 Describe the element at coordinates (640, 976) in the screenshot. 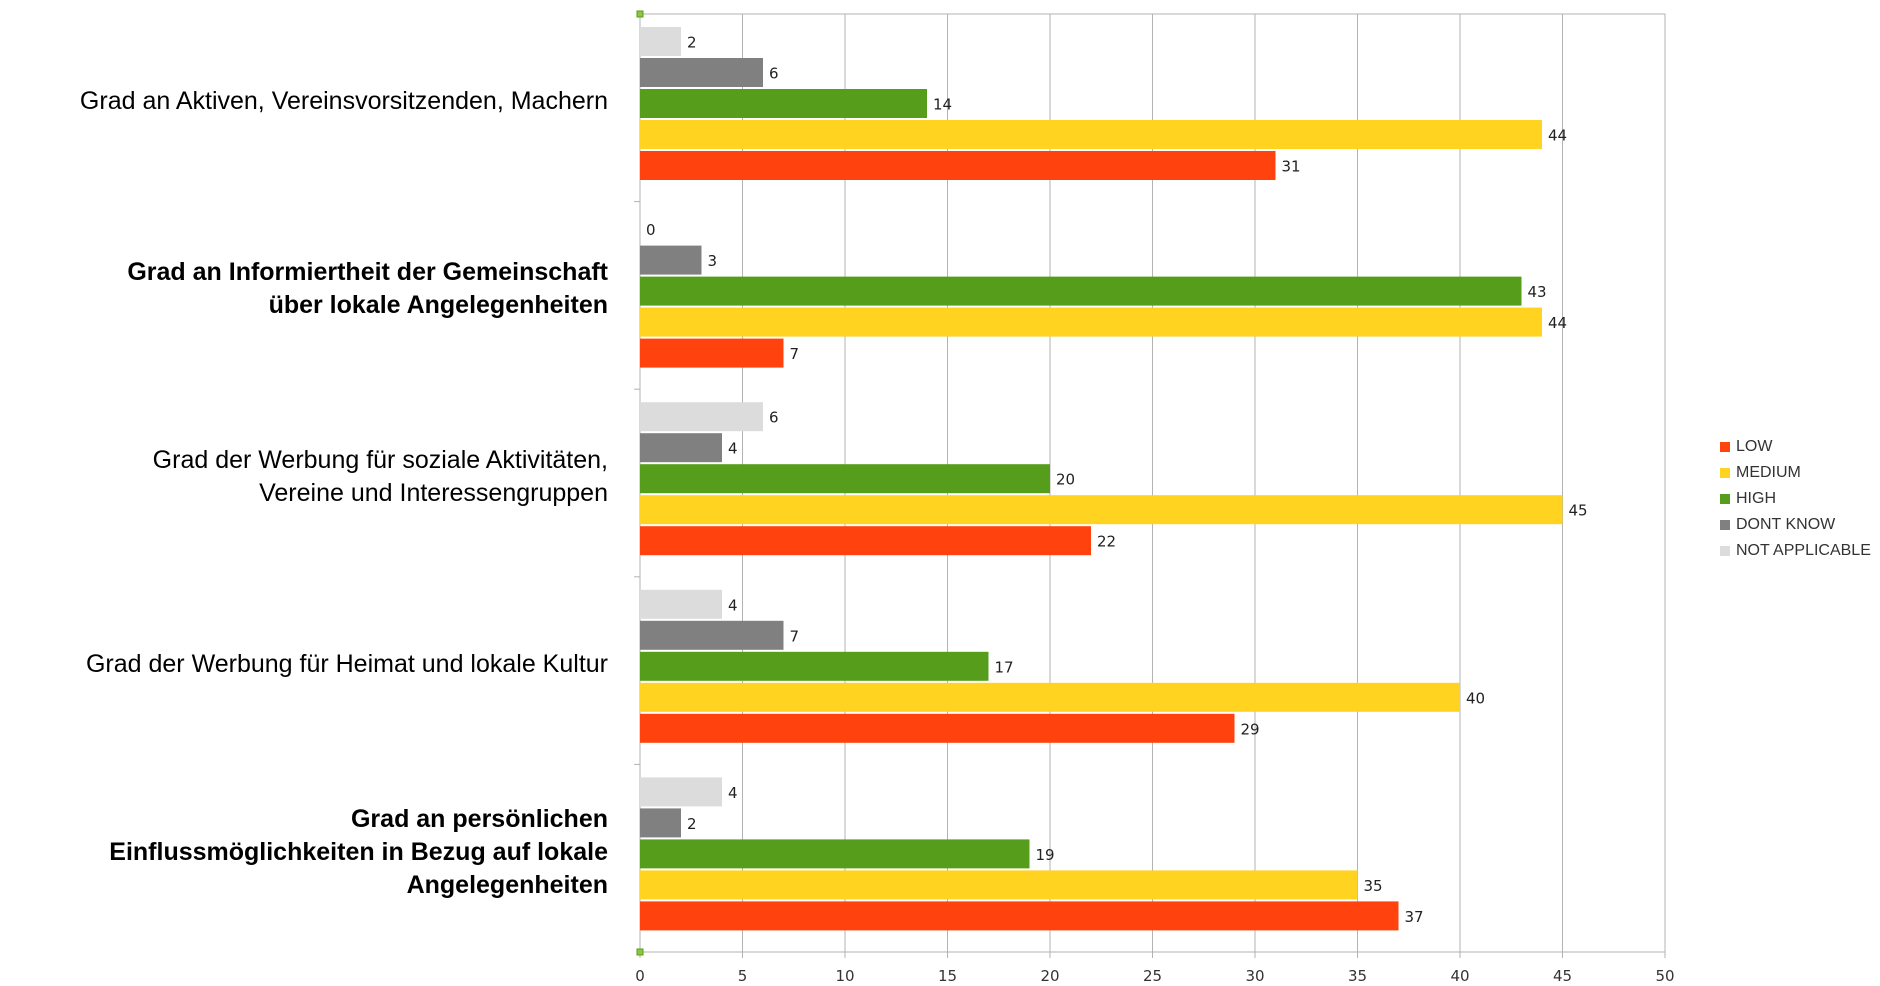

I see `x-tick-label: 0` at that location.